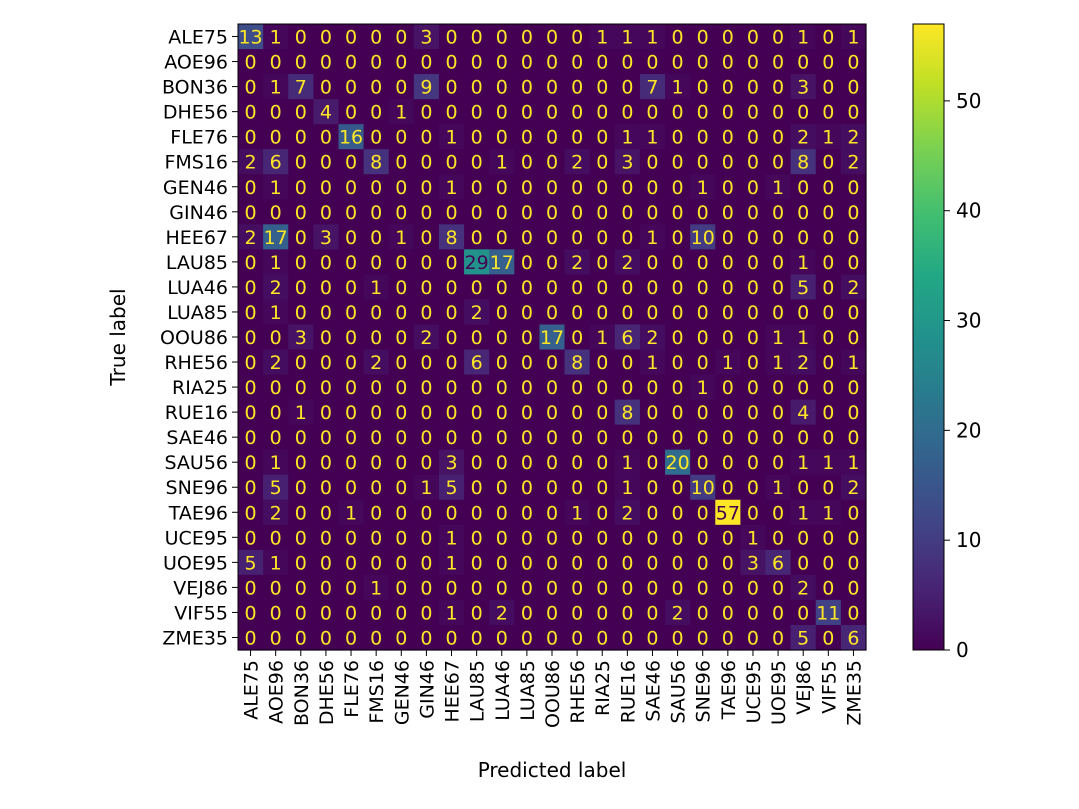 The height and width of the screenshot is (809, 1079). What do you see at coordinates (327, 692) in the screenshot?
I see `x-tick-label: DHE56` at bounding box center [327, 692].